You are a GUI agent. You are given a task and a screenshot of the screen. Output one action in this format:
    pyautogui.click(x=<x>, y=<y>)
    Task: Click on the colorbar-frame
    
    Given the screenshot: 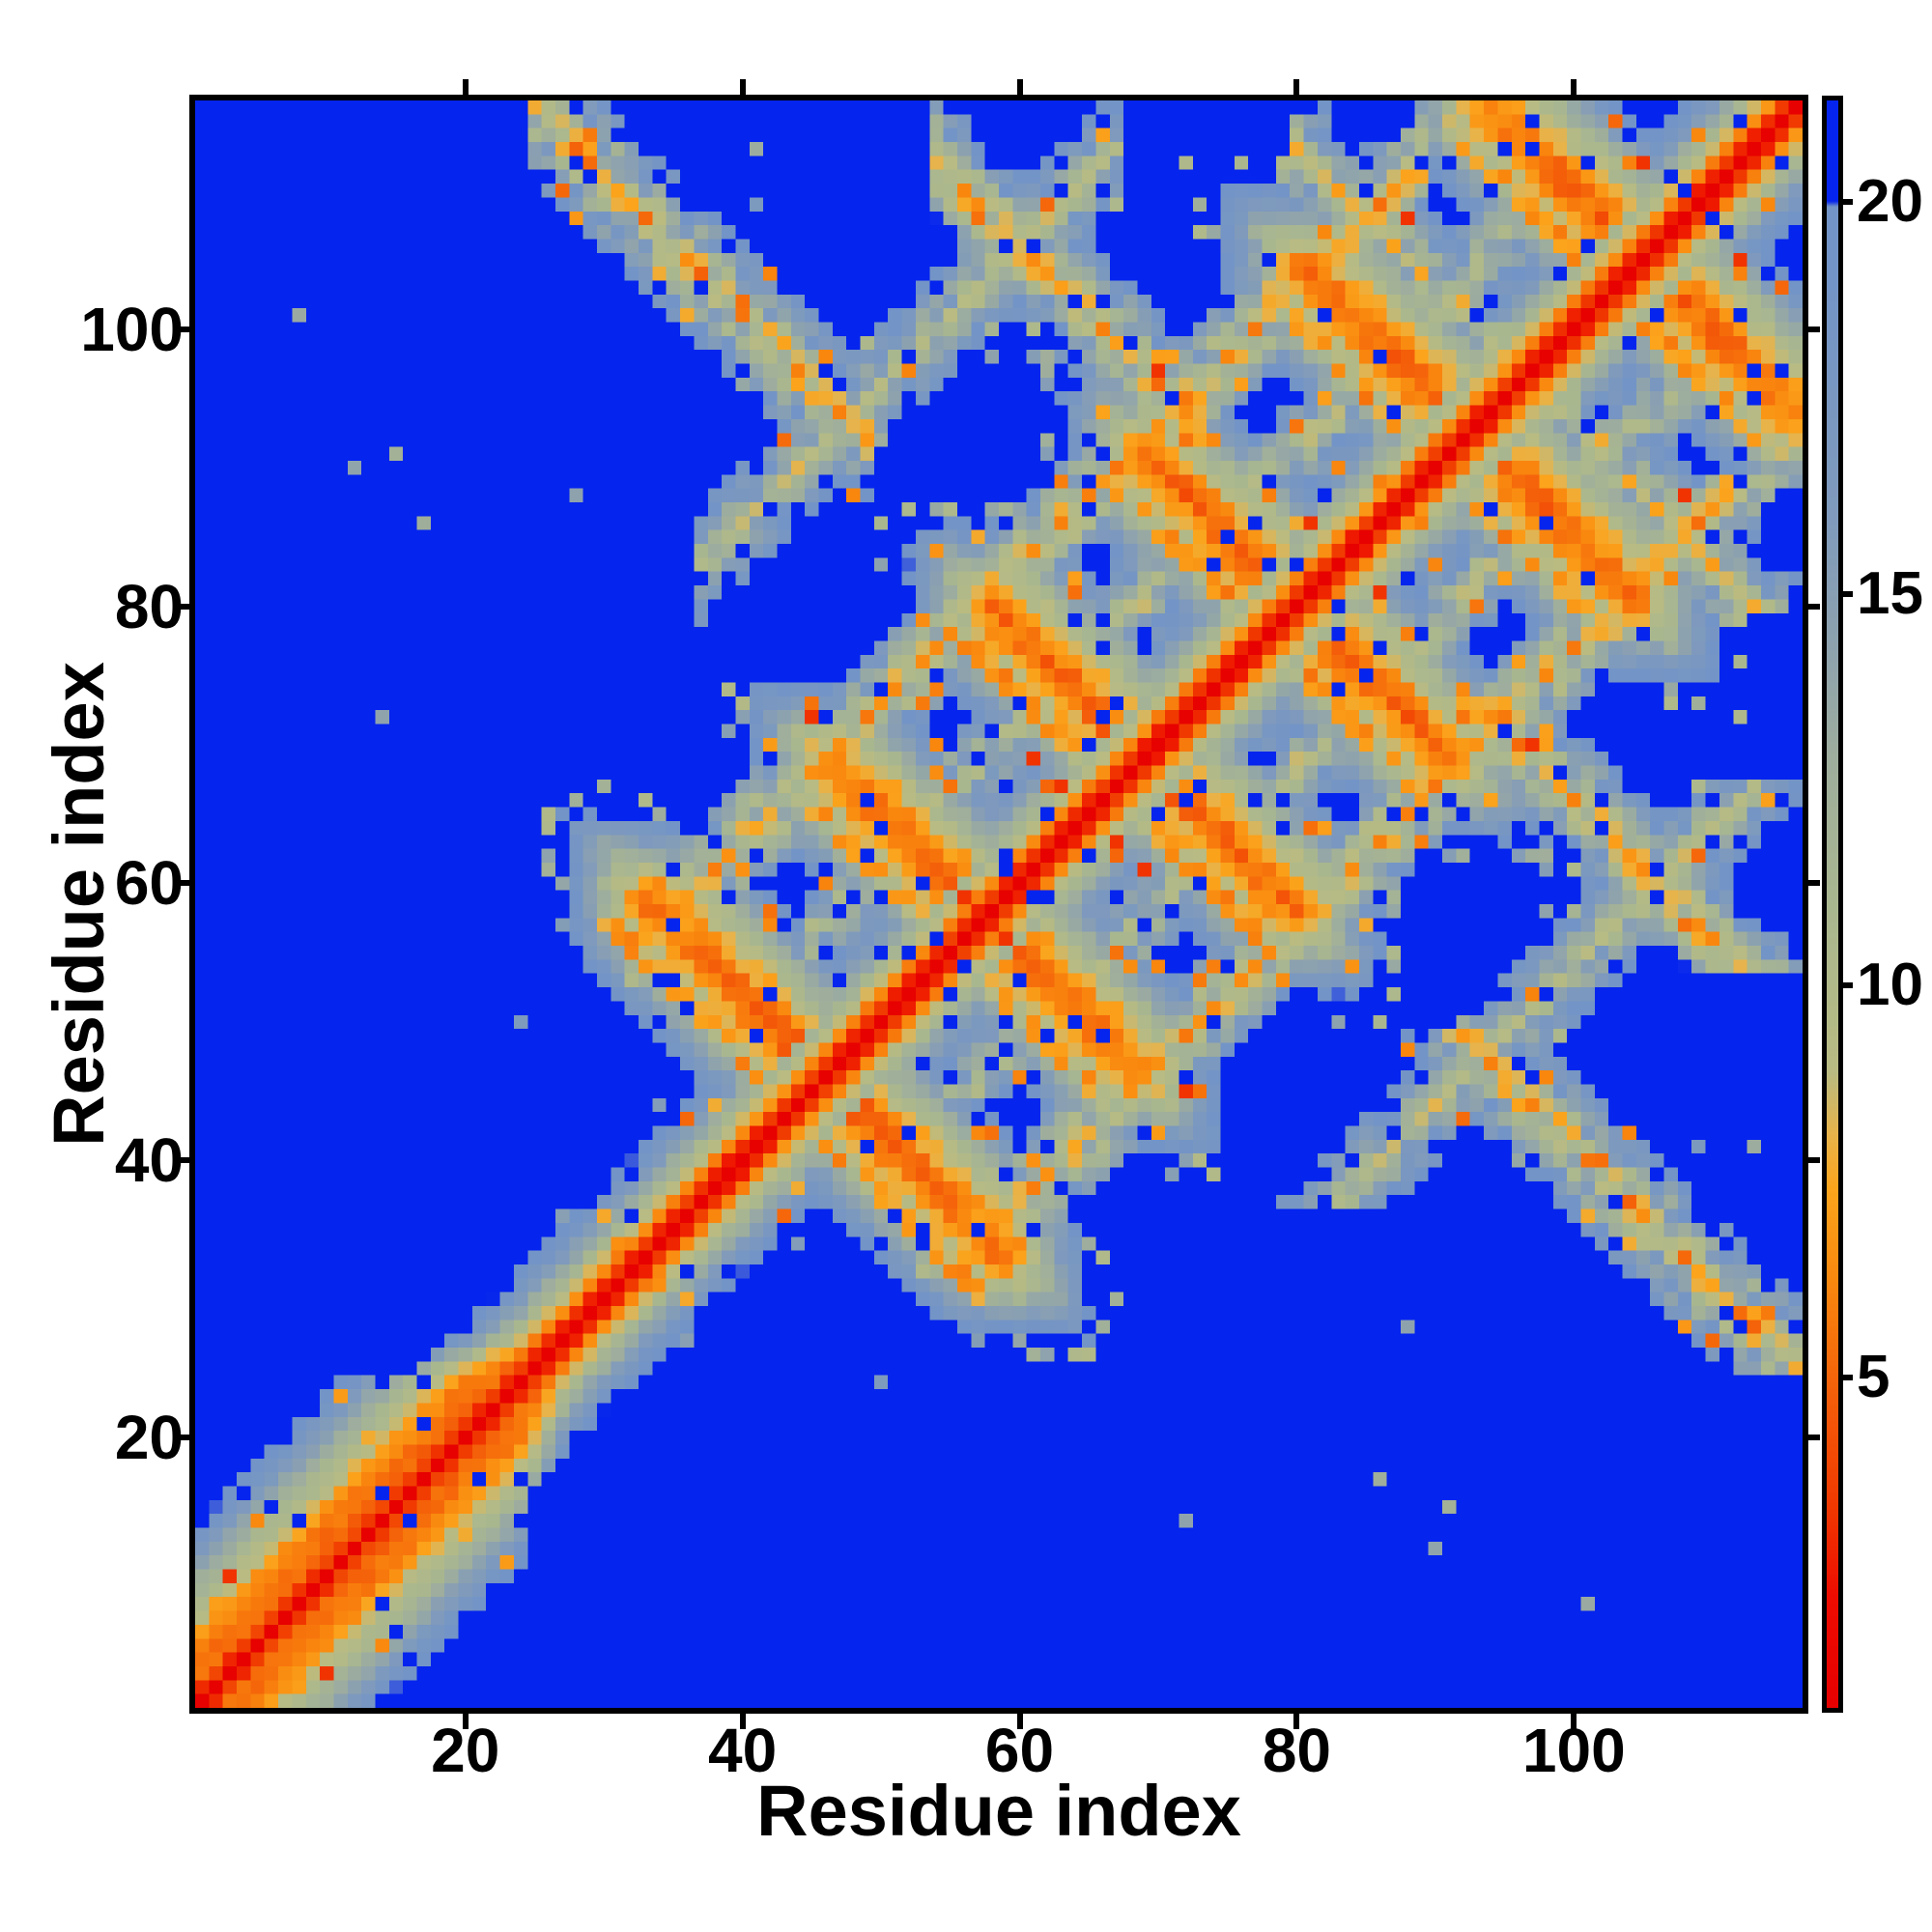 What is the action you would take?
    pyautogui.click(x=1832, y=904)
    